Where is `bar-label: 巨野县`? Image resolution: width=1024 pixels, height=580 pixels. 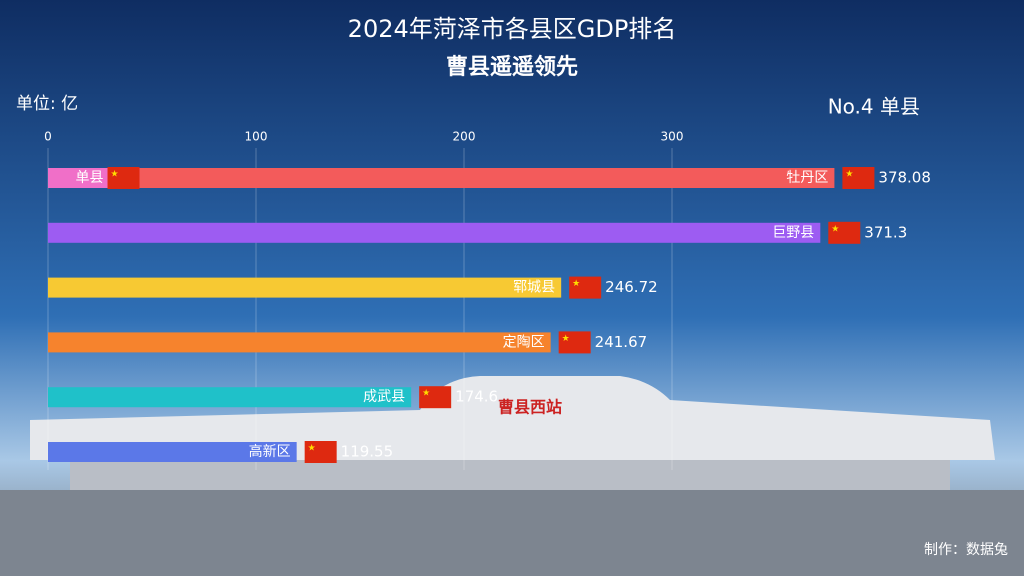 bar-label: 巨野县 is located at coordinates (793, 233).